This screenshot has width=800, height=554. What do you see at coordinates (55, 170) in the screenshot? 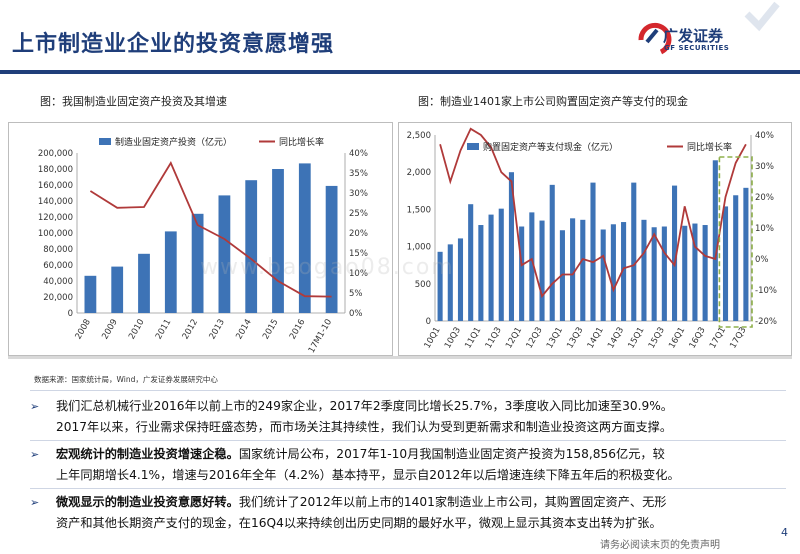
I see `y-left-tick-label: 180,000` at bounding box center [55, 170].